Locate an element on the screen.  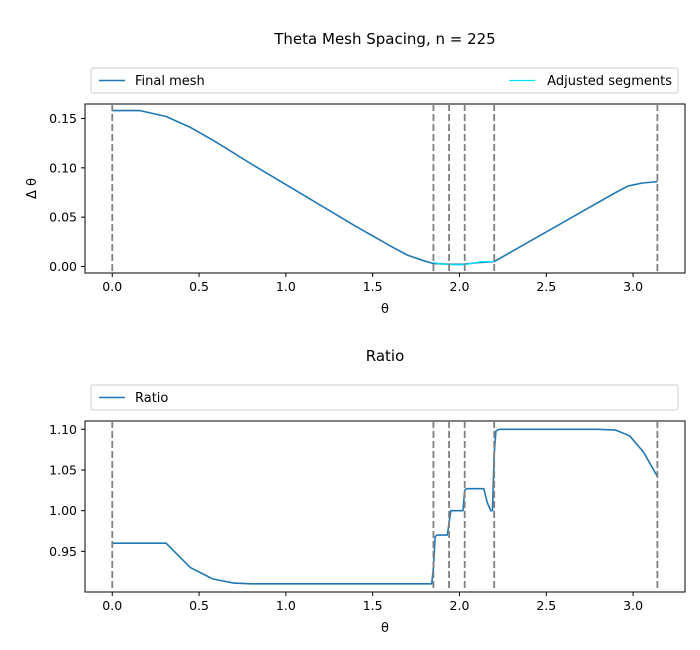
chart-title: Theta Mesh Spacing, n = 225 is located at coordinates (384, 39).